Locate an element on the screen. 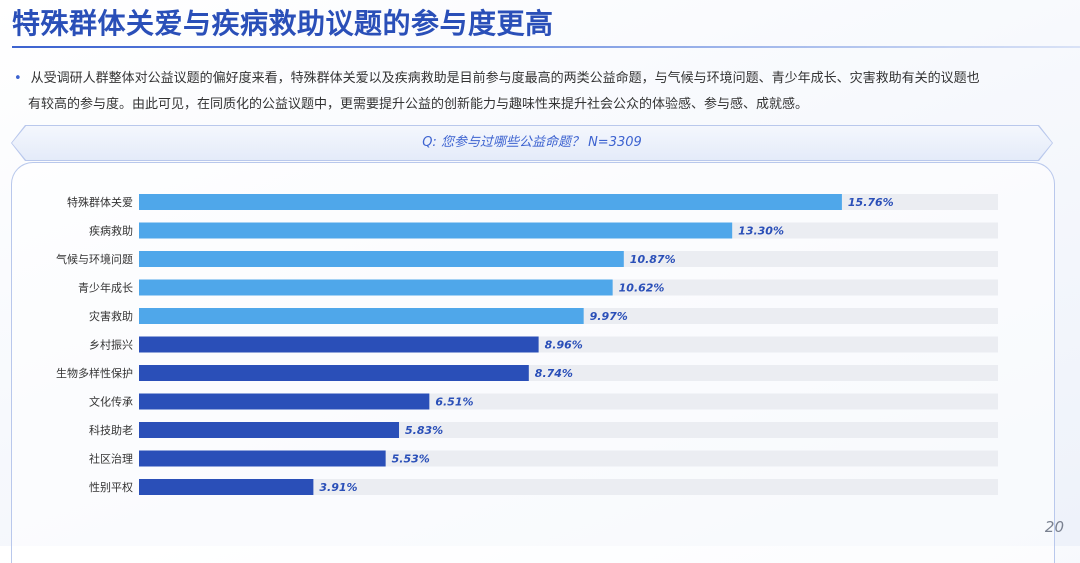 The height and width of the screenshot is (563, 1080). value-label: 6.51% is located at coordinates (454, 402).